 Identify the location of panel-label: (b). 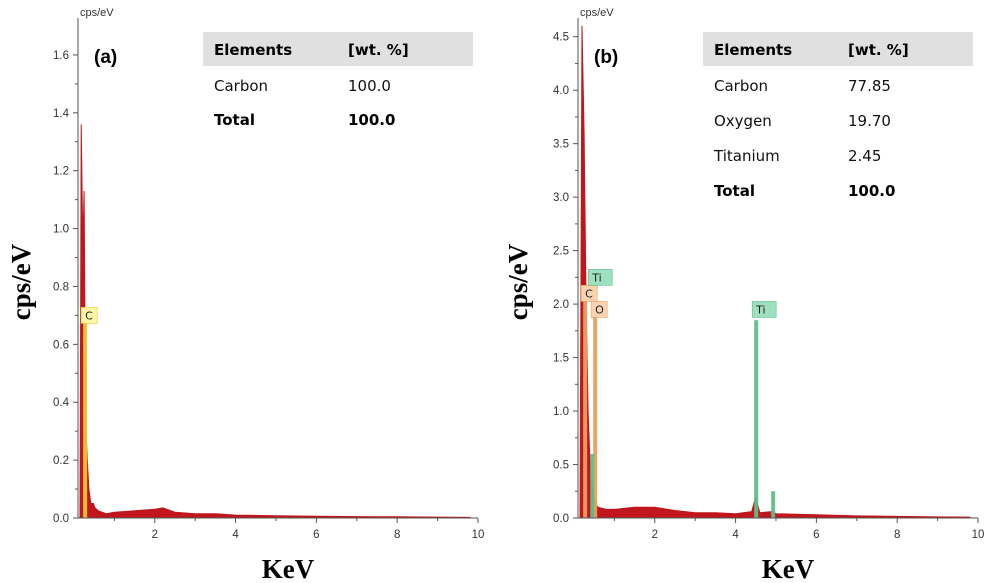
(606, 57).